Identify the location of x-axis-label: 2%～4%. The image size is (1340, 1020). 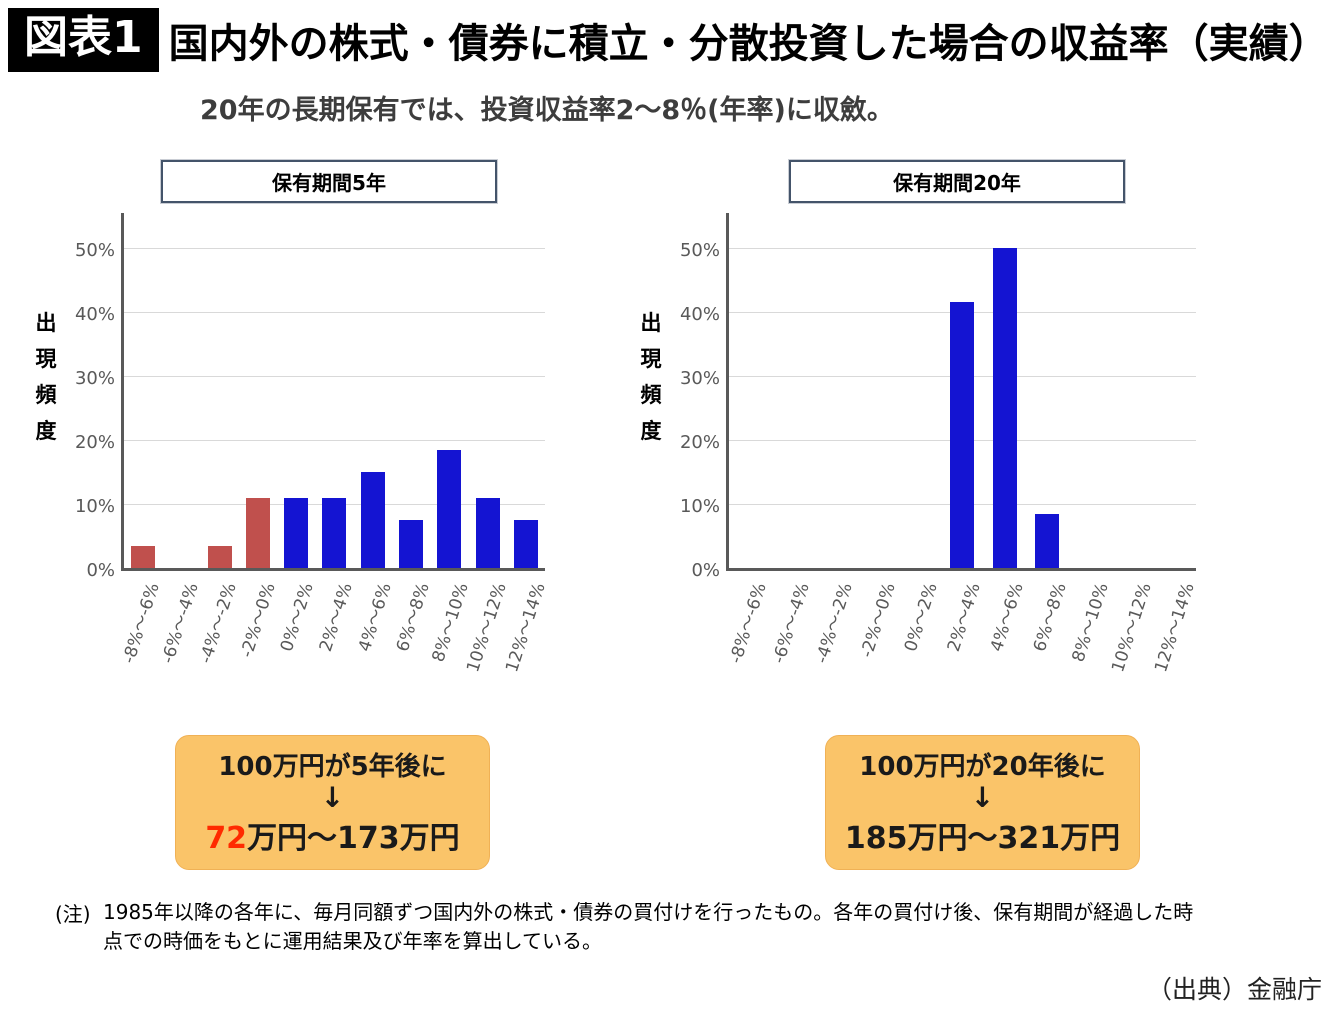
(964, 617).